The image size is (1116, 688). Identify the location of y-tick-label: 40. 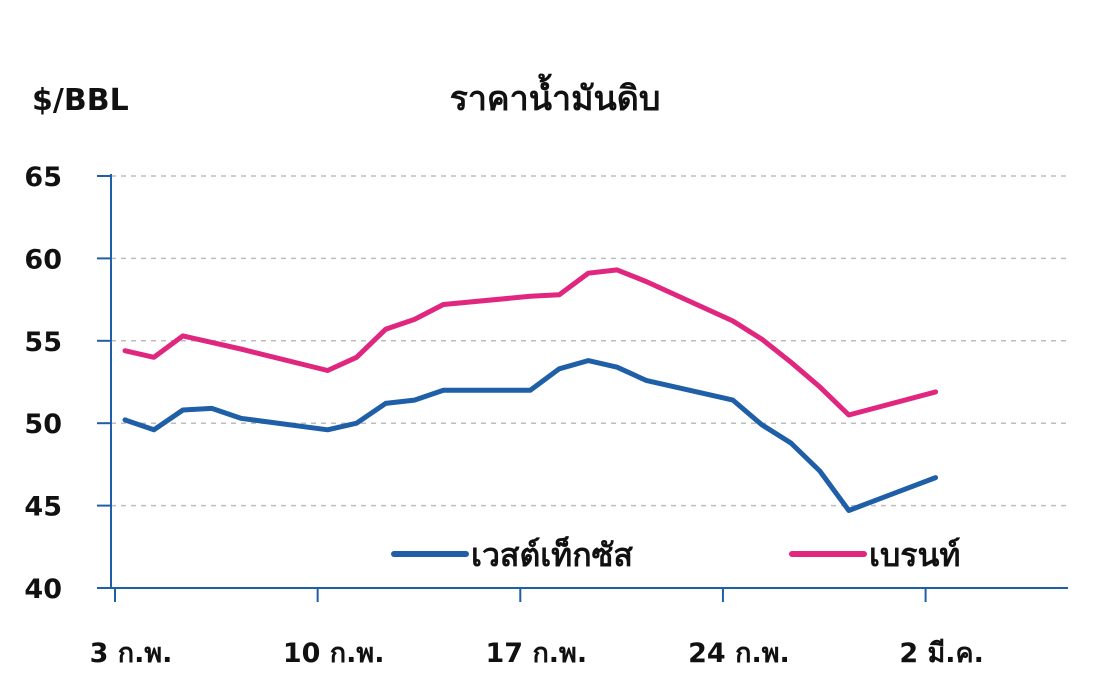
(43, 589).